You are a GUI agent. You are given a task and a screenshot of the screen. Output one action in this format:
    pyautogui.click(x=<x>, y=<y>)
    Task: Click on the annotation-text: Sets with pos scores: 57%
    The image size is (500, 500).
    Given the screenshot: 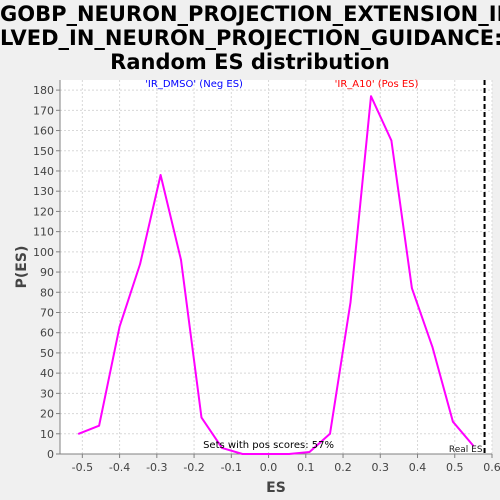 What is the action you would take?
    pyautogui.click(x=268, y=445)
    